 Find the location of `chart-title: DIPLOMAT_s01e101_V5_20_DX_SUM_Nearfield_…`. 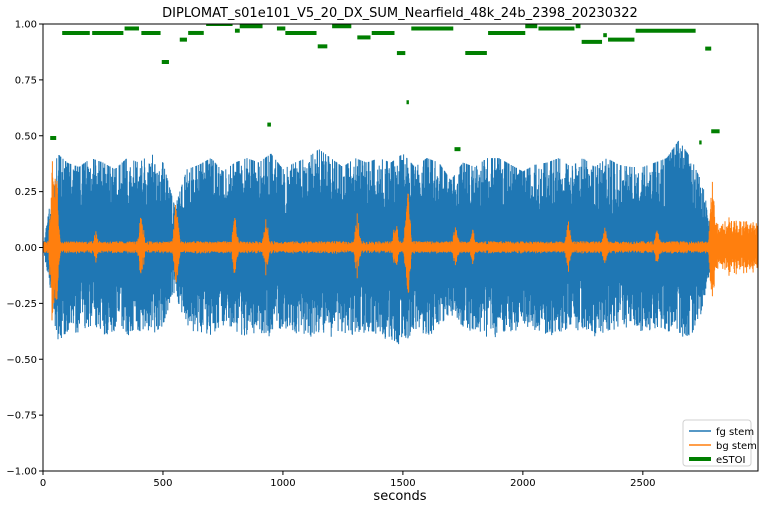

chart-title: DIPLOMAT_s01e101_V5_20_DX_SUM_Nearfield_… is located at coordinates (400, 13).